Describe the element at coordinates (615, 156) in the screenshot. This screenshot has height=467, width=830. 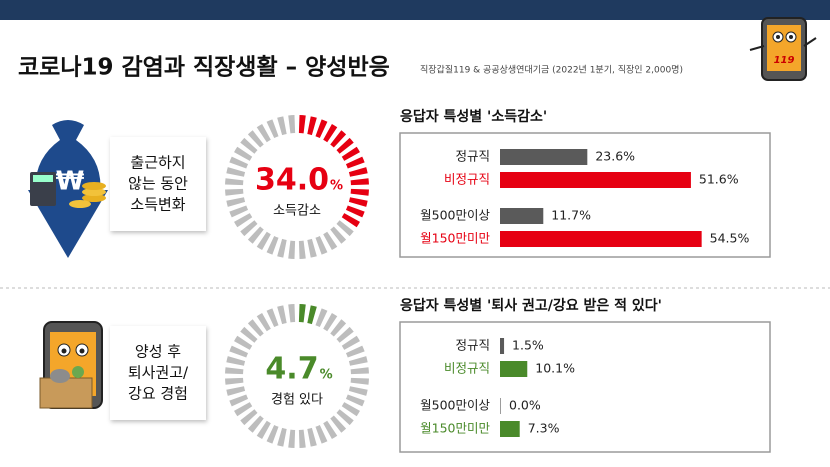
I see `value-label: 23.6%` at that location.